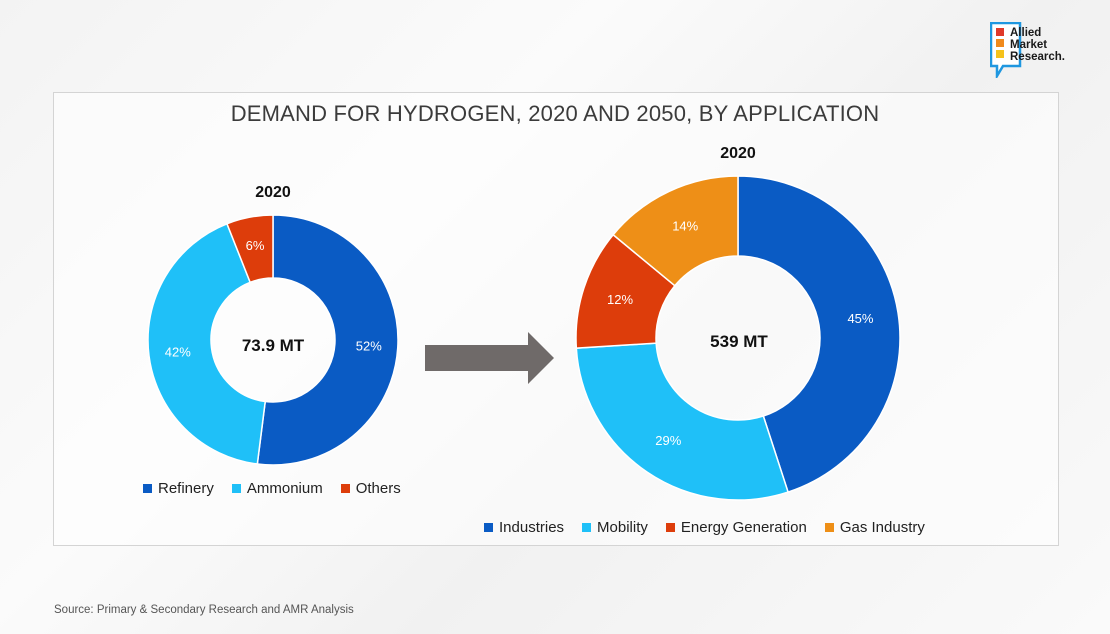 The height and width of the screenshot is (634, 1110). I want to click on chart-1-legend: Refinery Ammonium Others, so click(281, 488).